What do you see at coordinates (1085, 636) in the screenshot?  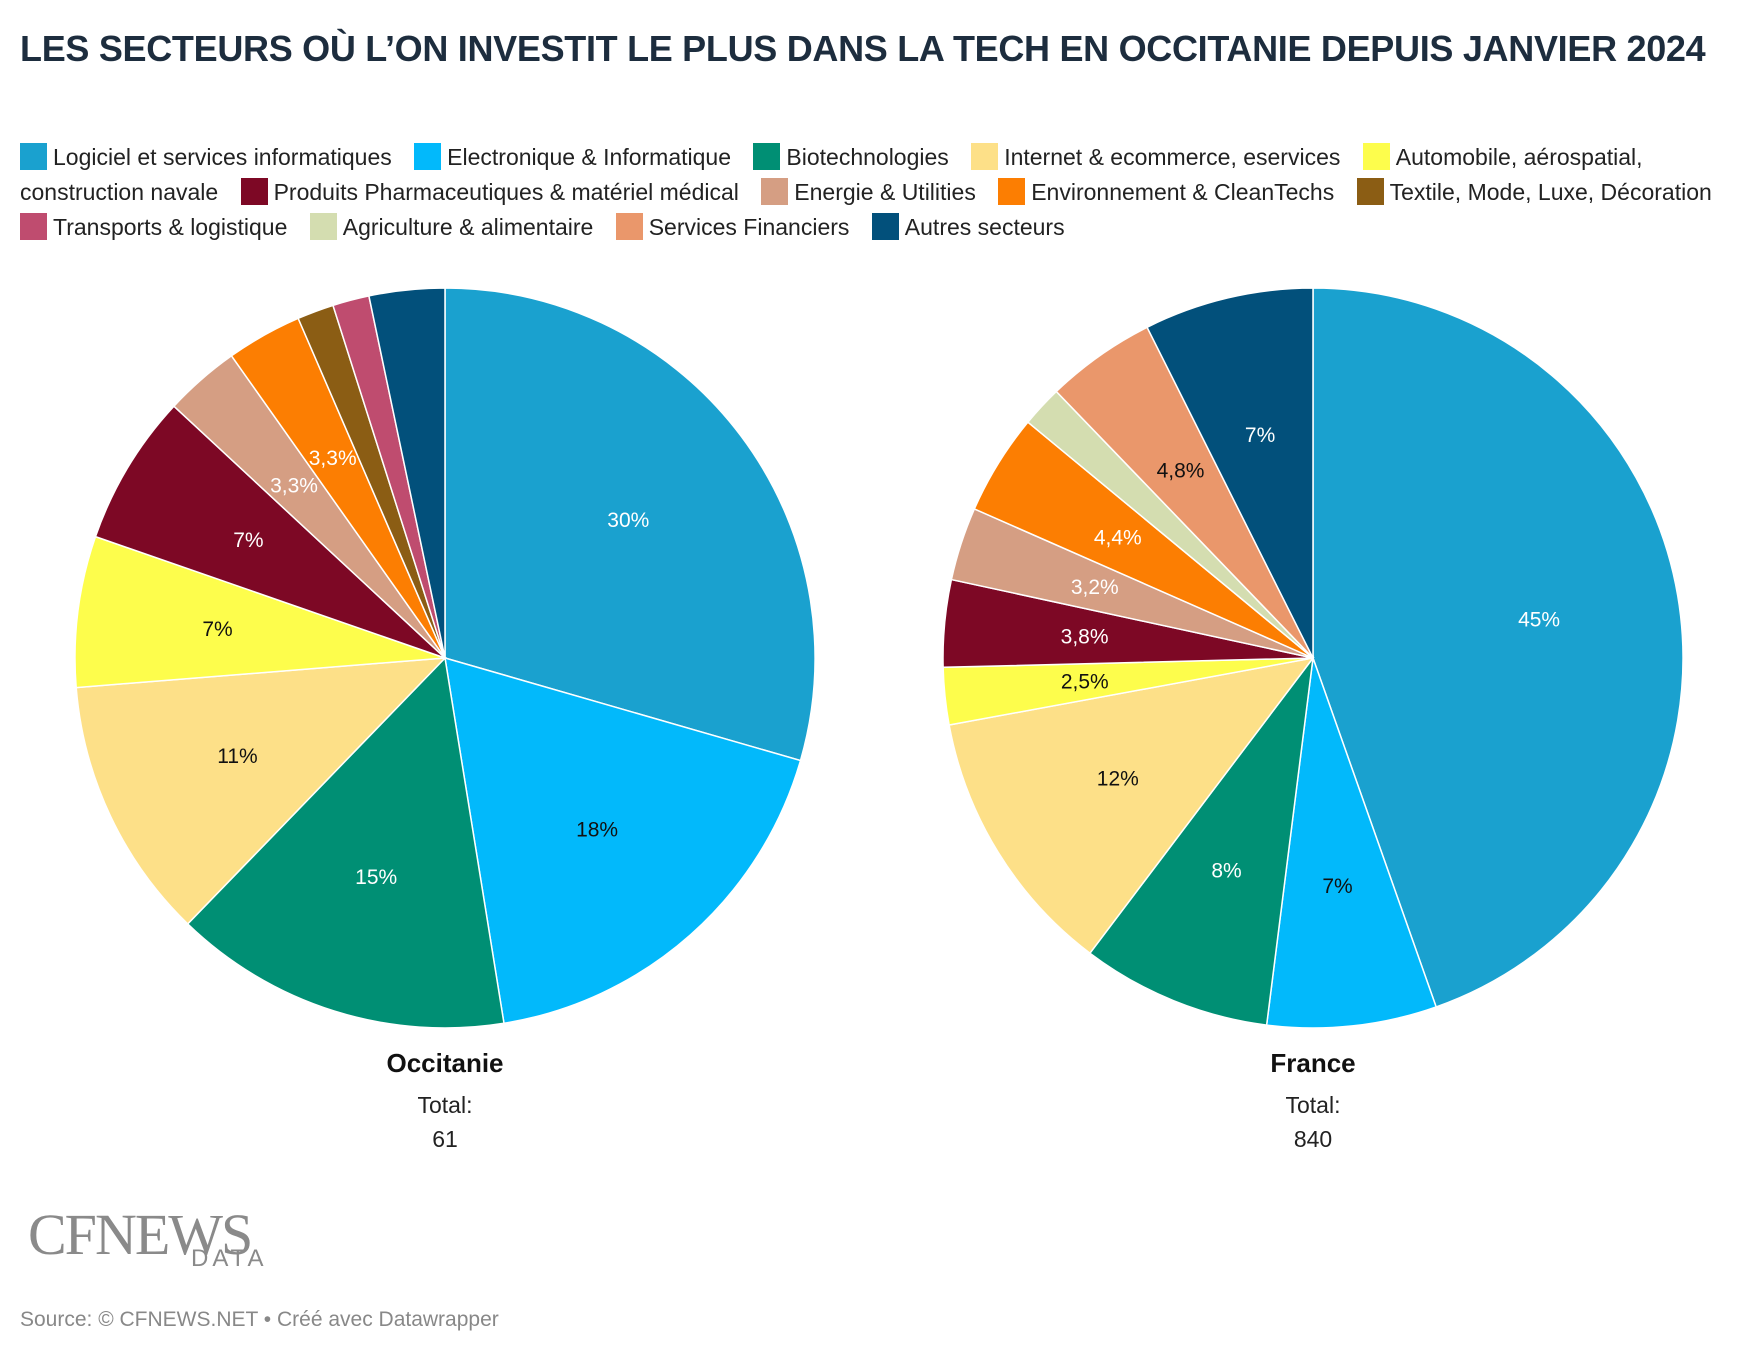 I see `slice-label: 3,8%` at bounding box center [1085, 636].